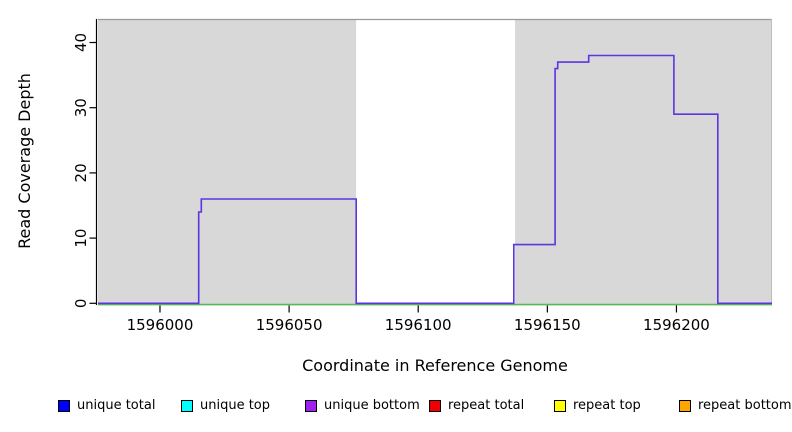 The width and height of the screenshot is (792, 432). I want to click on legend-label-repeat-total: repeat total, so click(486, 405).